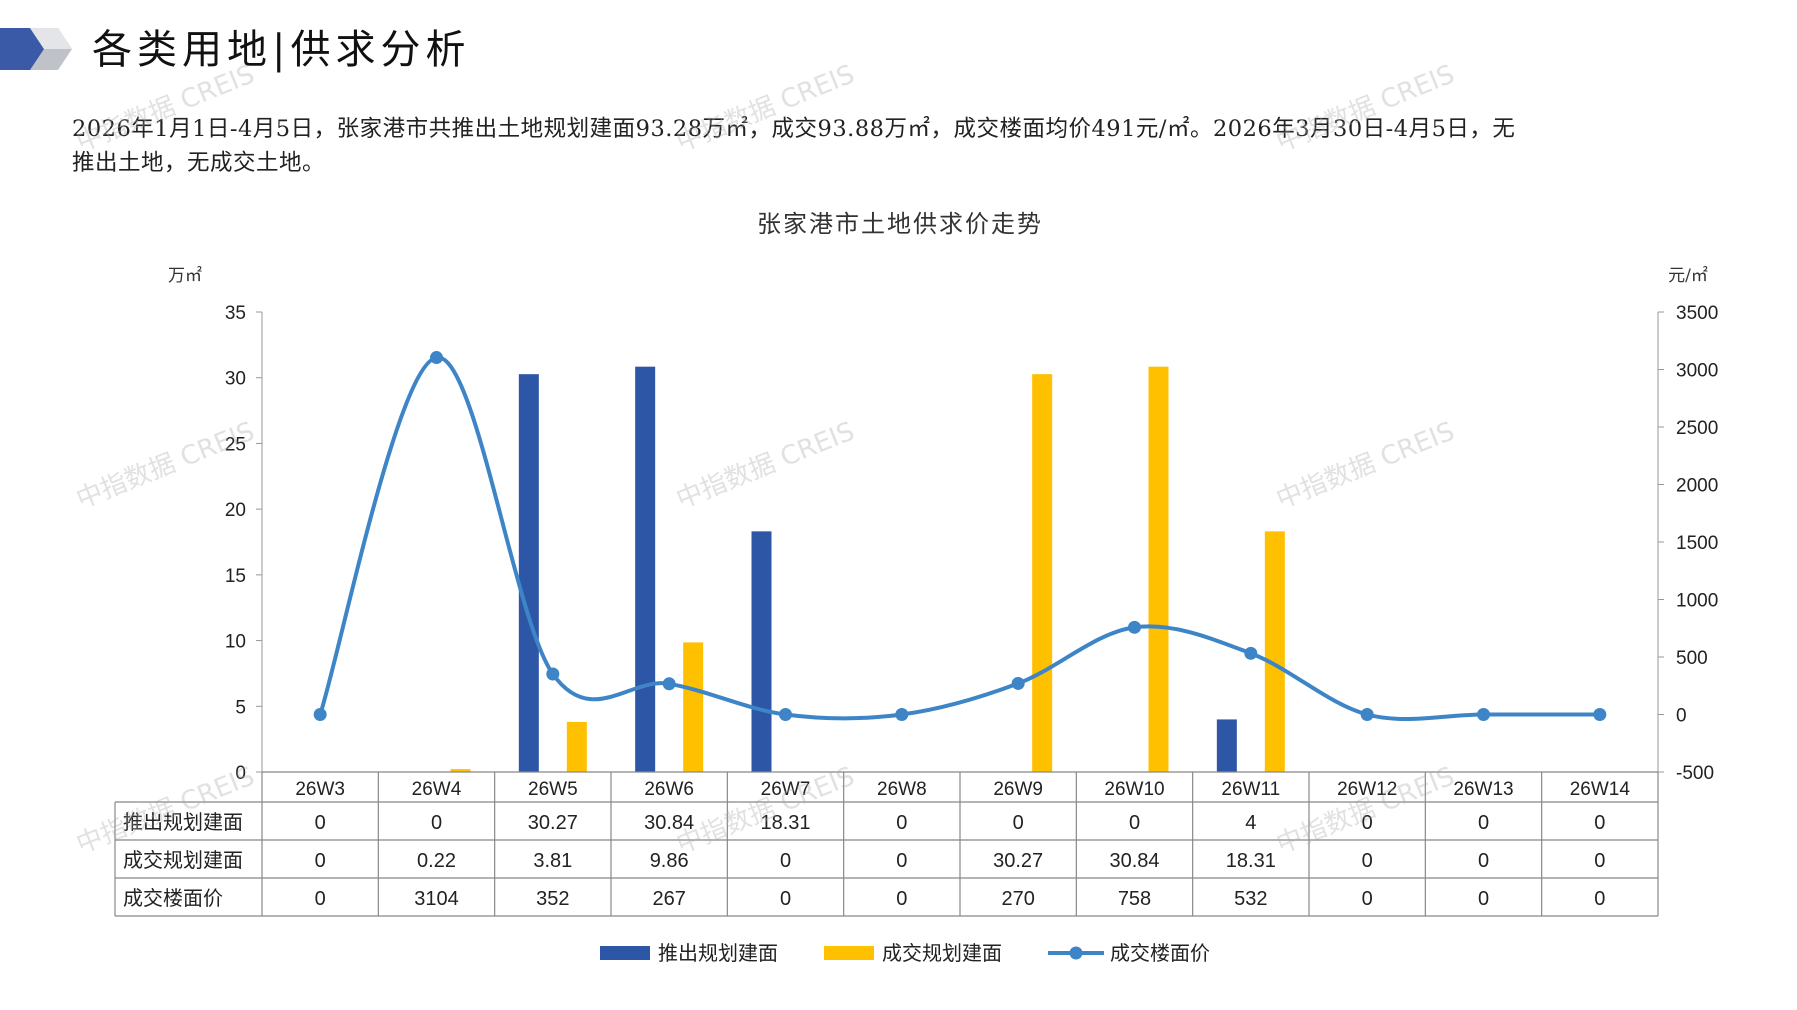  What do you see at coordinates (320, 789) in the screenshot?
I see `x-category-label: 26W3` at bounding box center [320, 789].